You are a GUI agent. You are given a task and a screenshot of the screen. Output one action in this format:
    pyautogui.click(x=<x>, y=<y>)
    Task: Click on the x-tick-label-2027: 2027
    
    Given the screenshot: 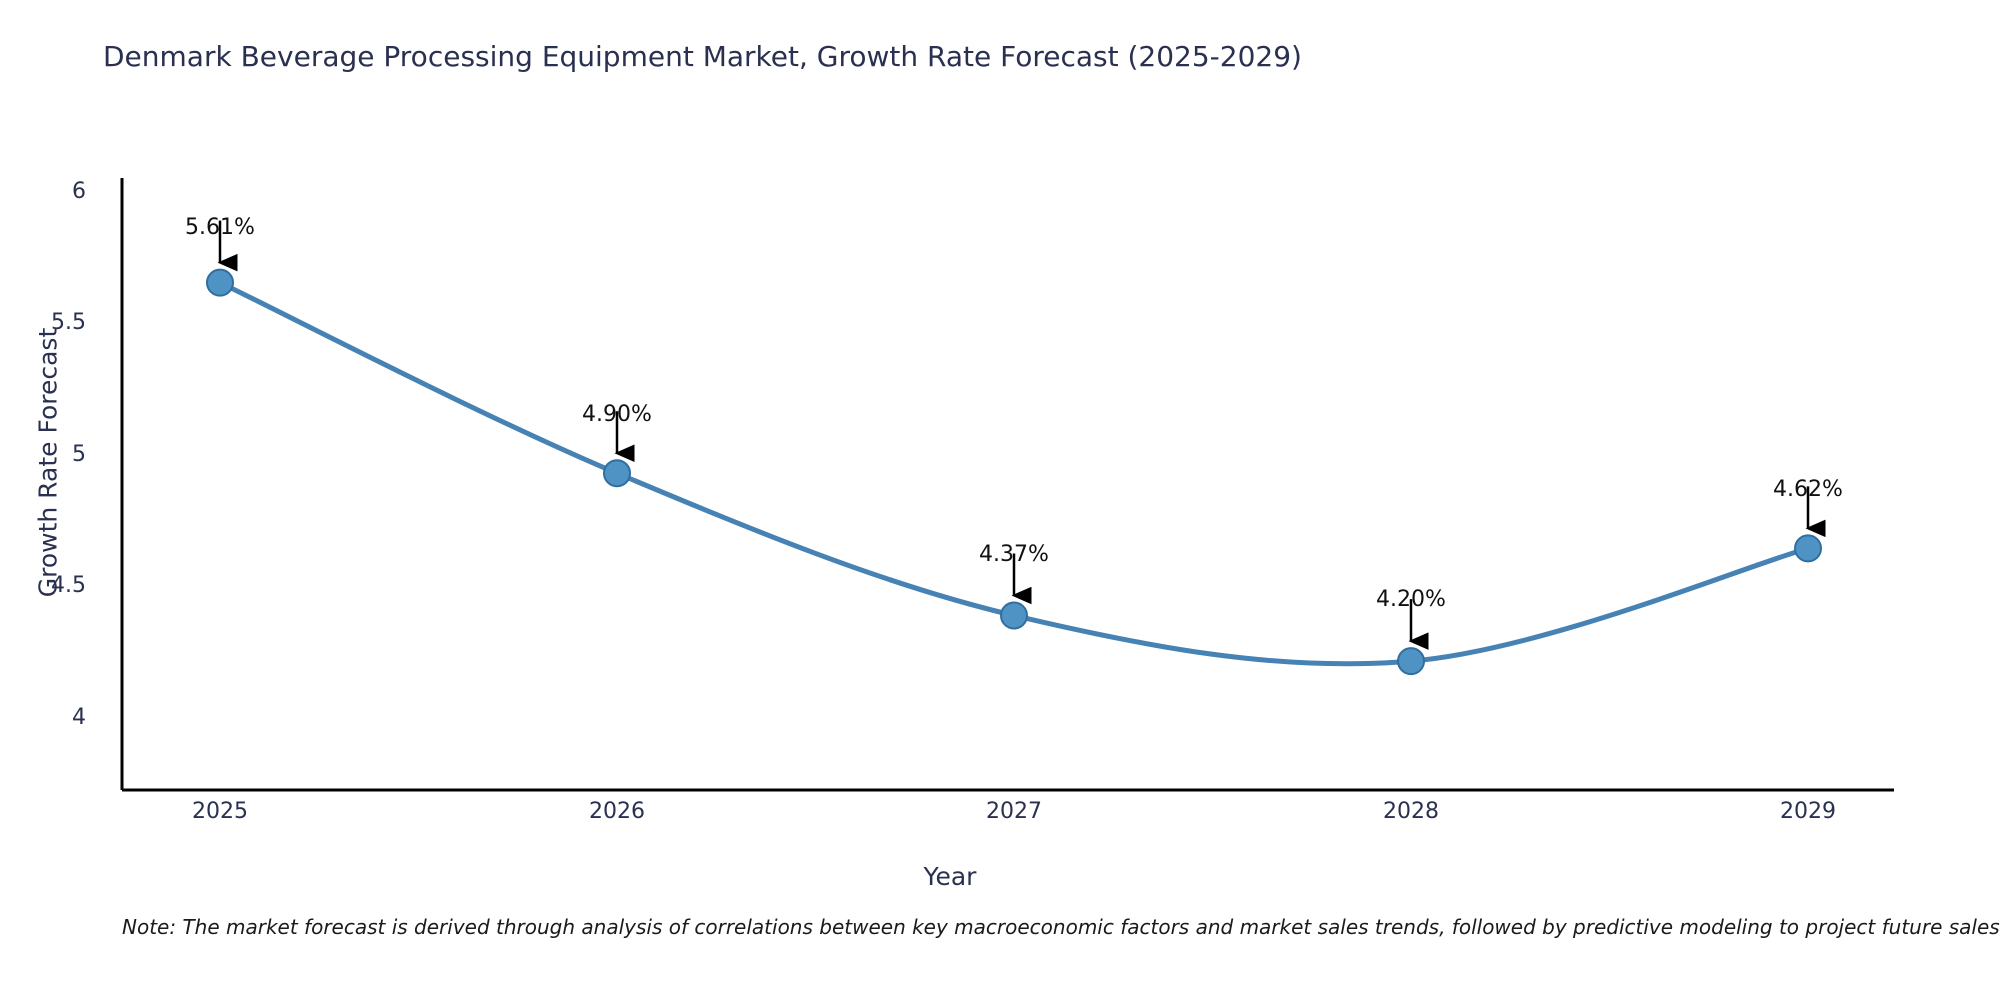 What is the action you would take?
    pyautogui.click(x=1014, y=811)
    